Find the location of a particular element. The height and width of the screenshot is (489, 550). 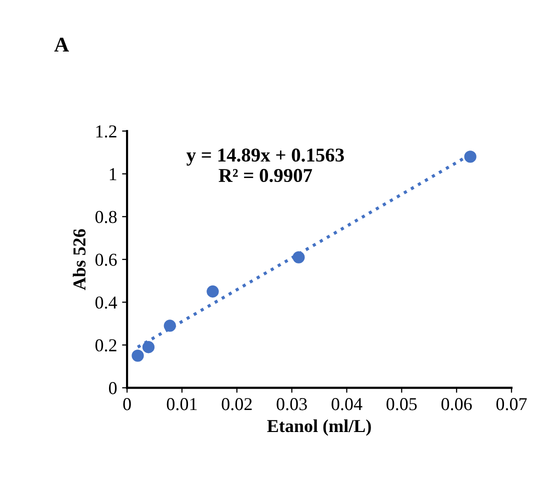

x-tick-label: 0.07 is located at coordinates (511, 404).